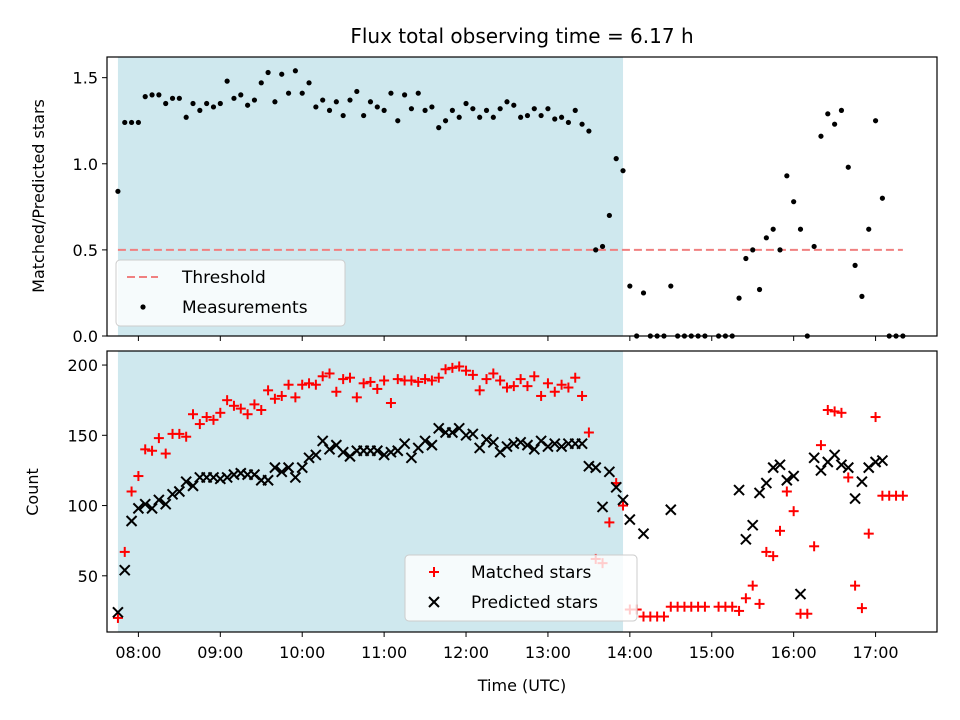 The image size is (960, 720). What do you see at coordinates (521, 588) in the screenshot?
I see `legend-box` at bounding box center [521, 588].